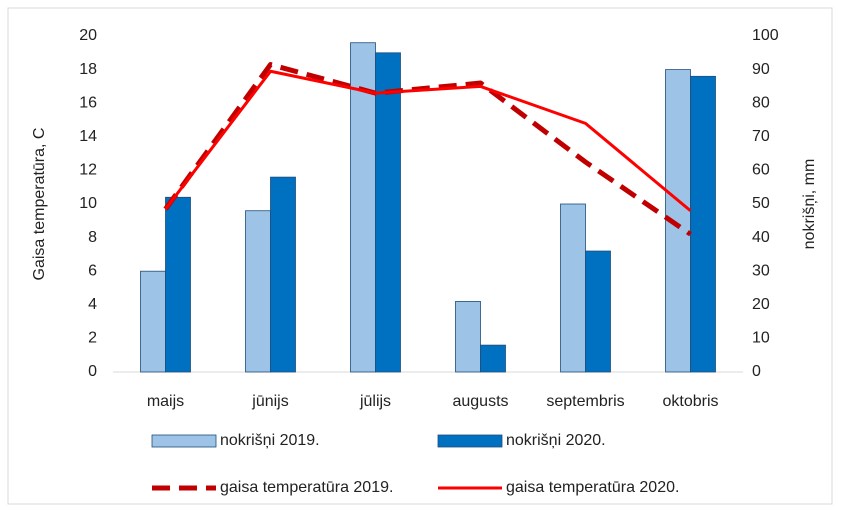 This screenshot has width=841, height=510. What do you see at coordinates (761, 170) in the screenshot?
I see `y2-tick-label: 60` at bounding box center [761, 170].